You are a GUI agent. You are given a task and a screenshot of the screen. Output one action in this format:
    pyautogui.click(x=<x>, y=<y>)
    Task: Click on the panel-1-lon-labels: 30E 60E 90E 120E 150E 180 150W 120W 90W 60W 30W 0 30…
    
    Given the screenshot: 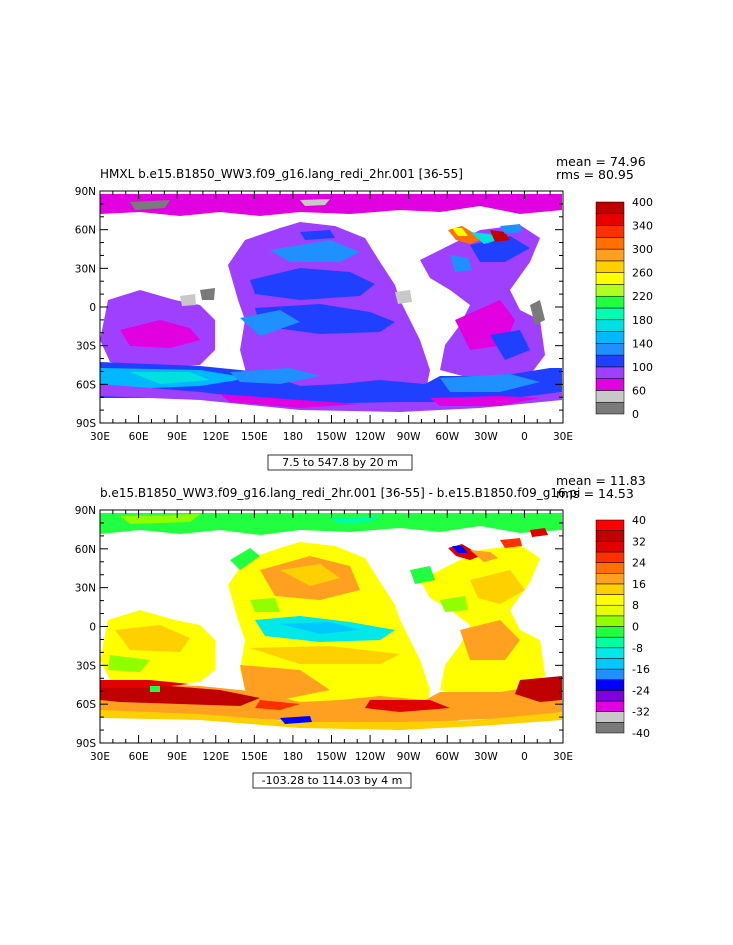 What is the action you would take?
    pyautogui.click(x=331, y=437)
    